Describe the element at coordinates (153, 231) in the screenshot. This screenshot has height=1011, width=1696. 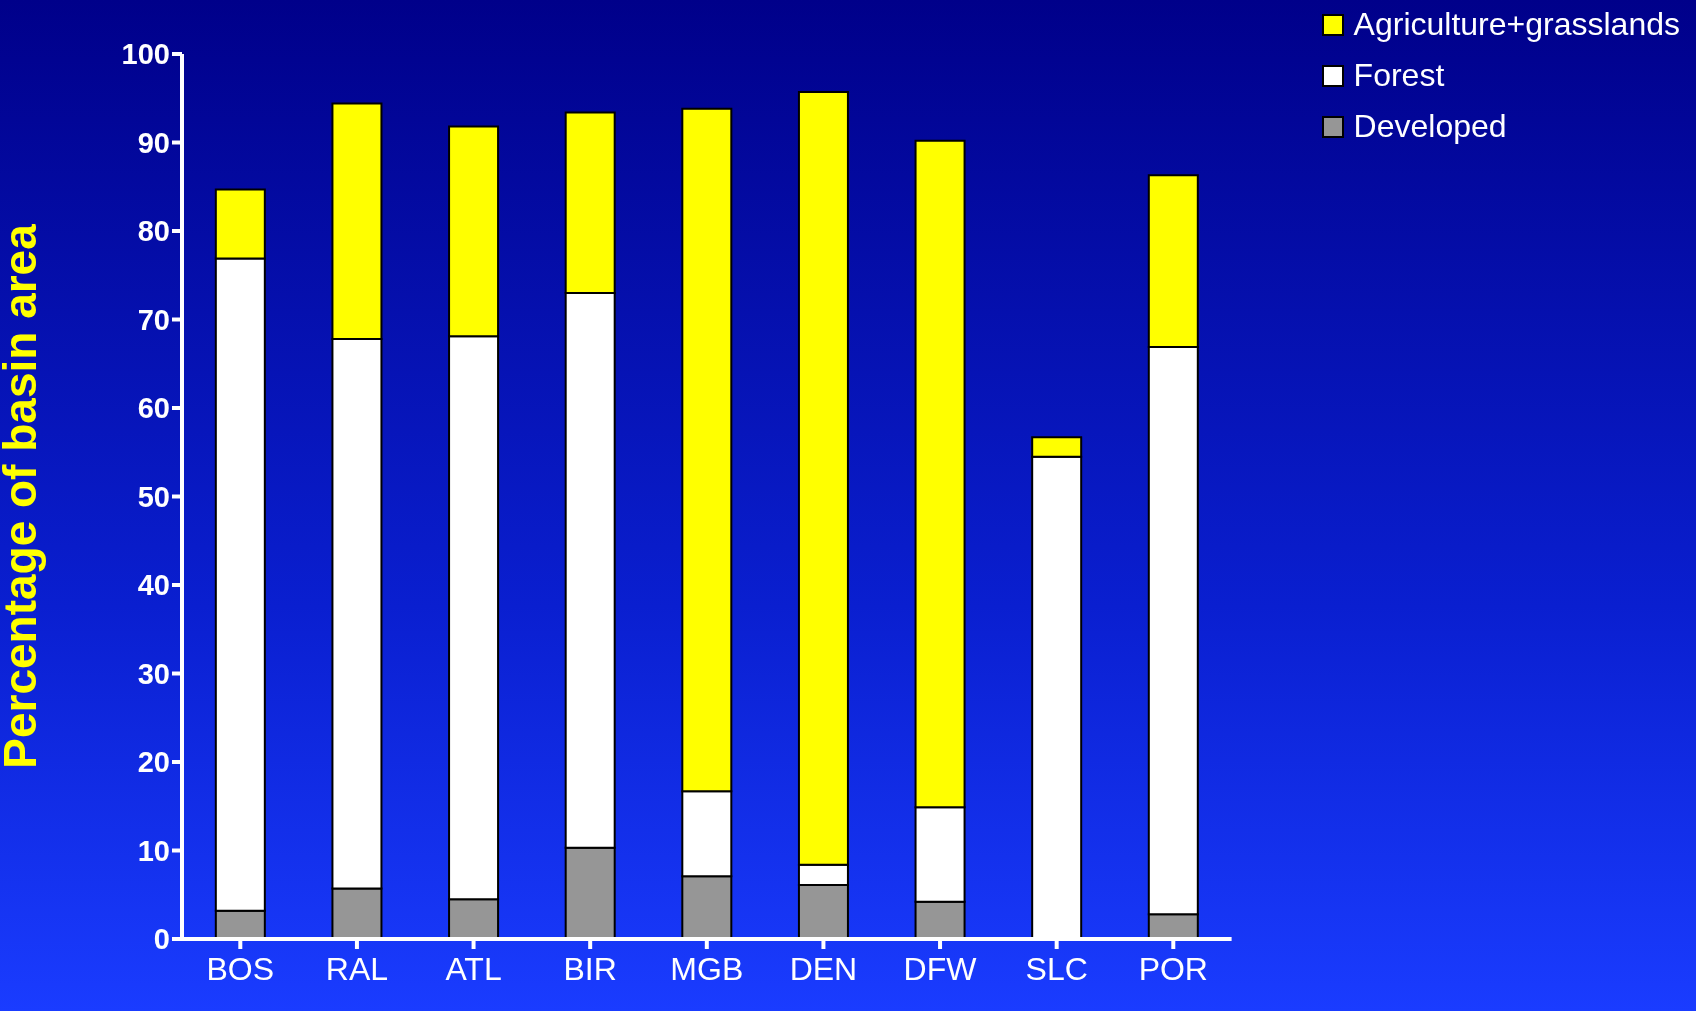
I see `y-tick-label: 80` at that location.